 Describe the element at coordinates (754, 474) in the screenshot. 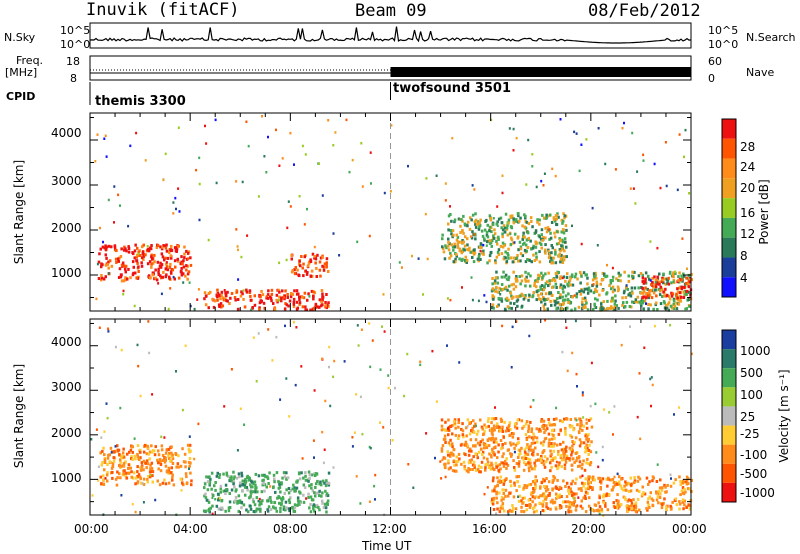

I see `velocity-cbar-tick-minus500: -500` at that location.